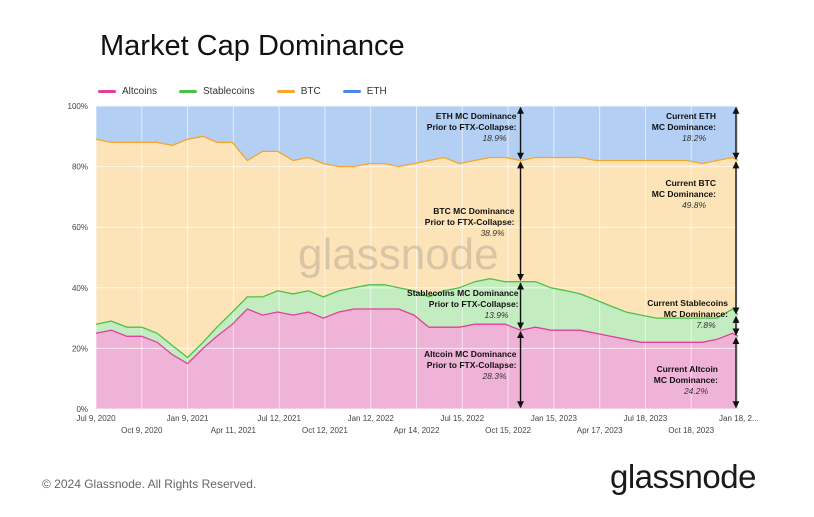 Image resolution: width=814 pixels, height=517 pixels. What do you see at coordinates (474, 211) in the screenshot?
I see `annotation-label: BTC MC Dominance` at bounding box center [474, 211].